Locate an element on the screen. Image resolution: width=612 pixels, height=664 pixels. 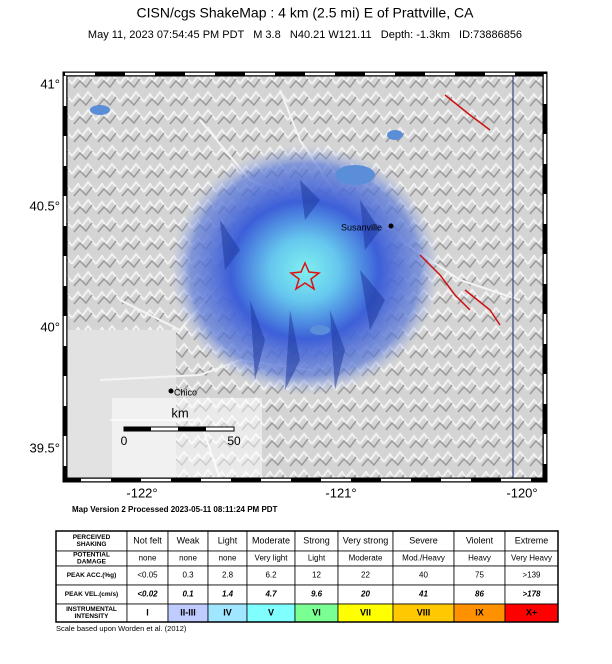
row-label: PERCEIVED is located at coordinates (92, 537).